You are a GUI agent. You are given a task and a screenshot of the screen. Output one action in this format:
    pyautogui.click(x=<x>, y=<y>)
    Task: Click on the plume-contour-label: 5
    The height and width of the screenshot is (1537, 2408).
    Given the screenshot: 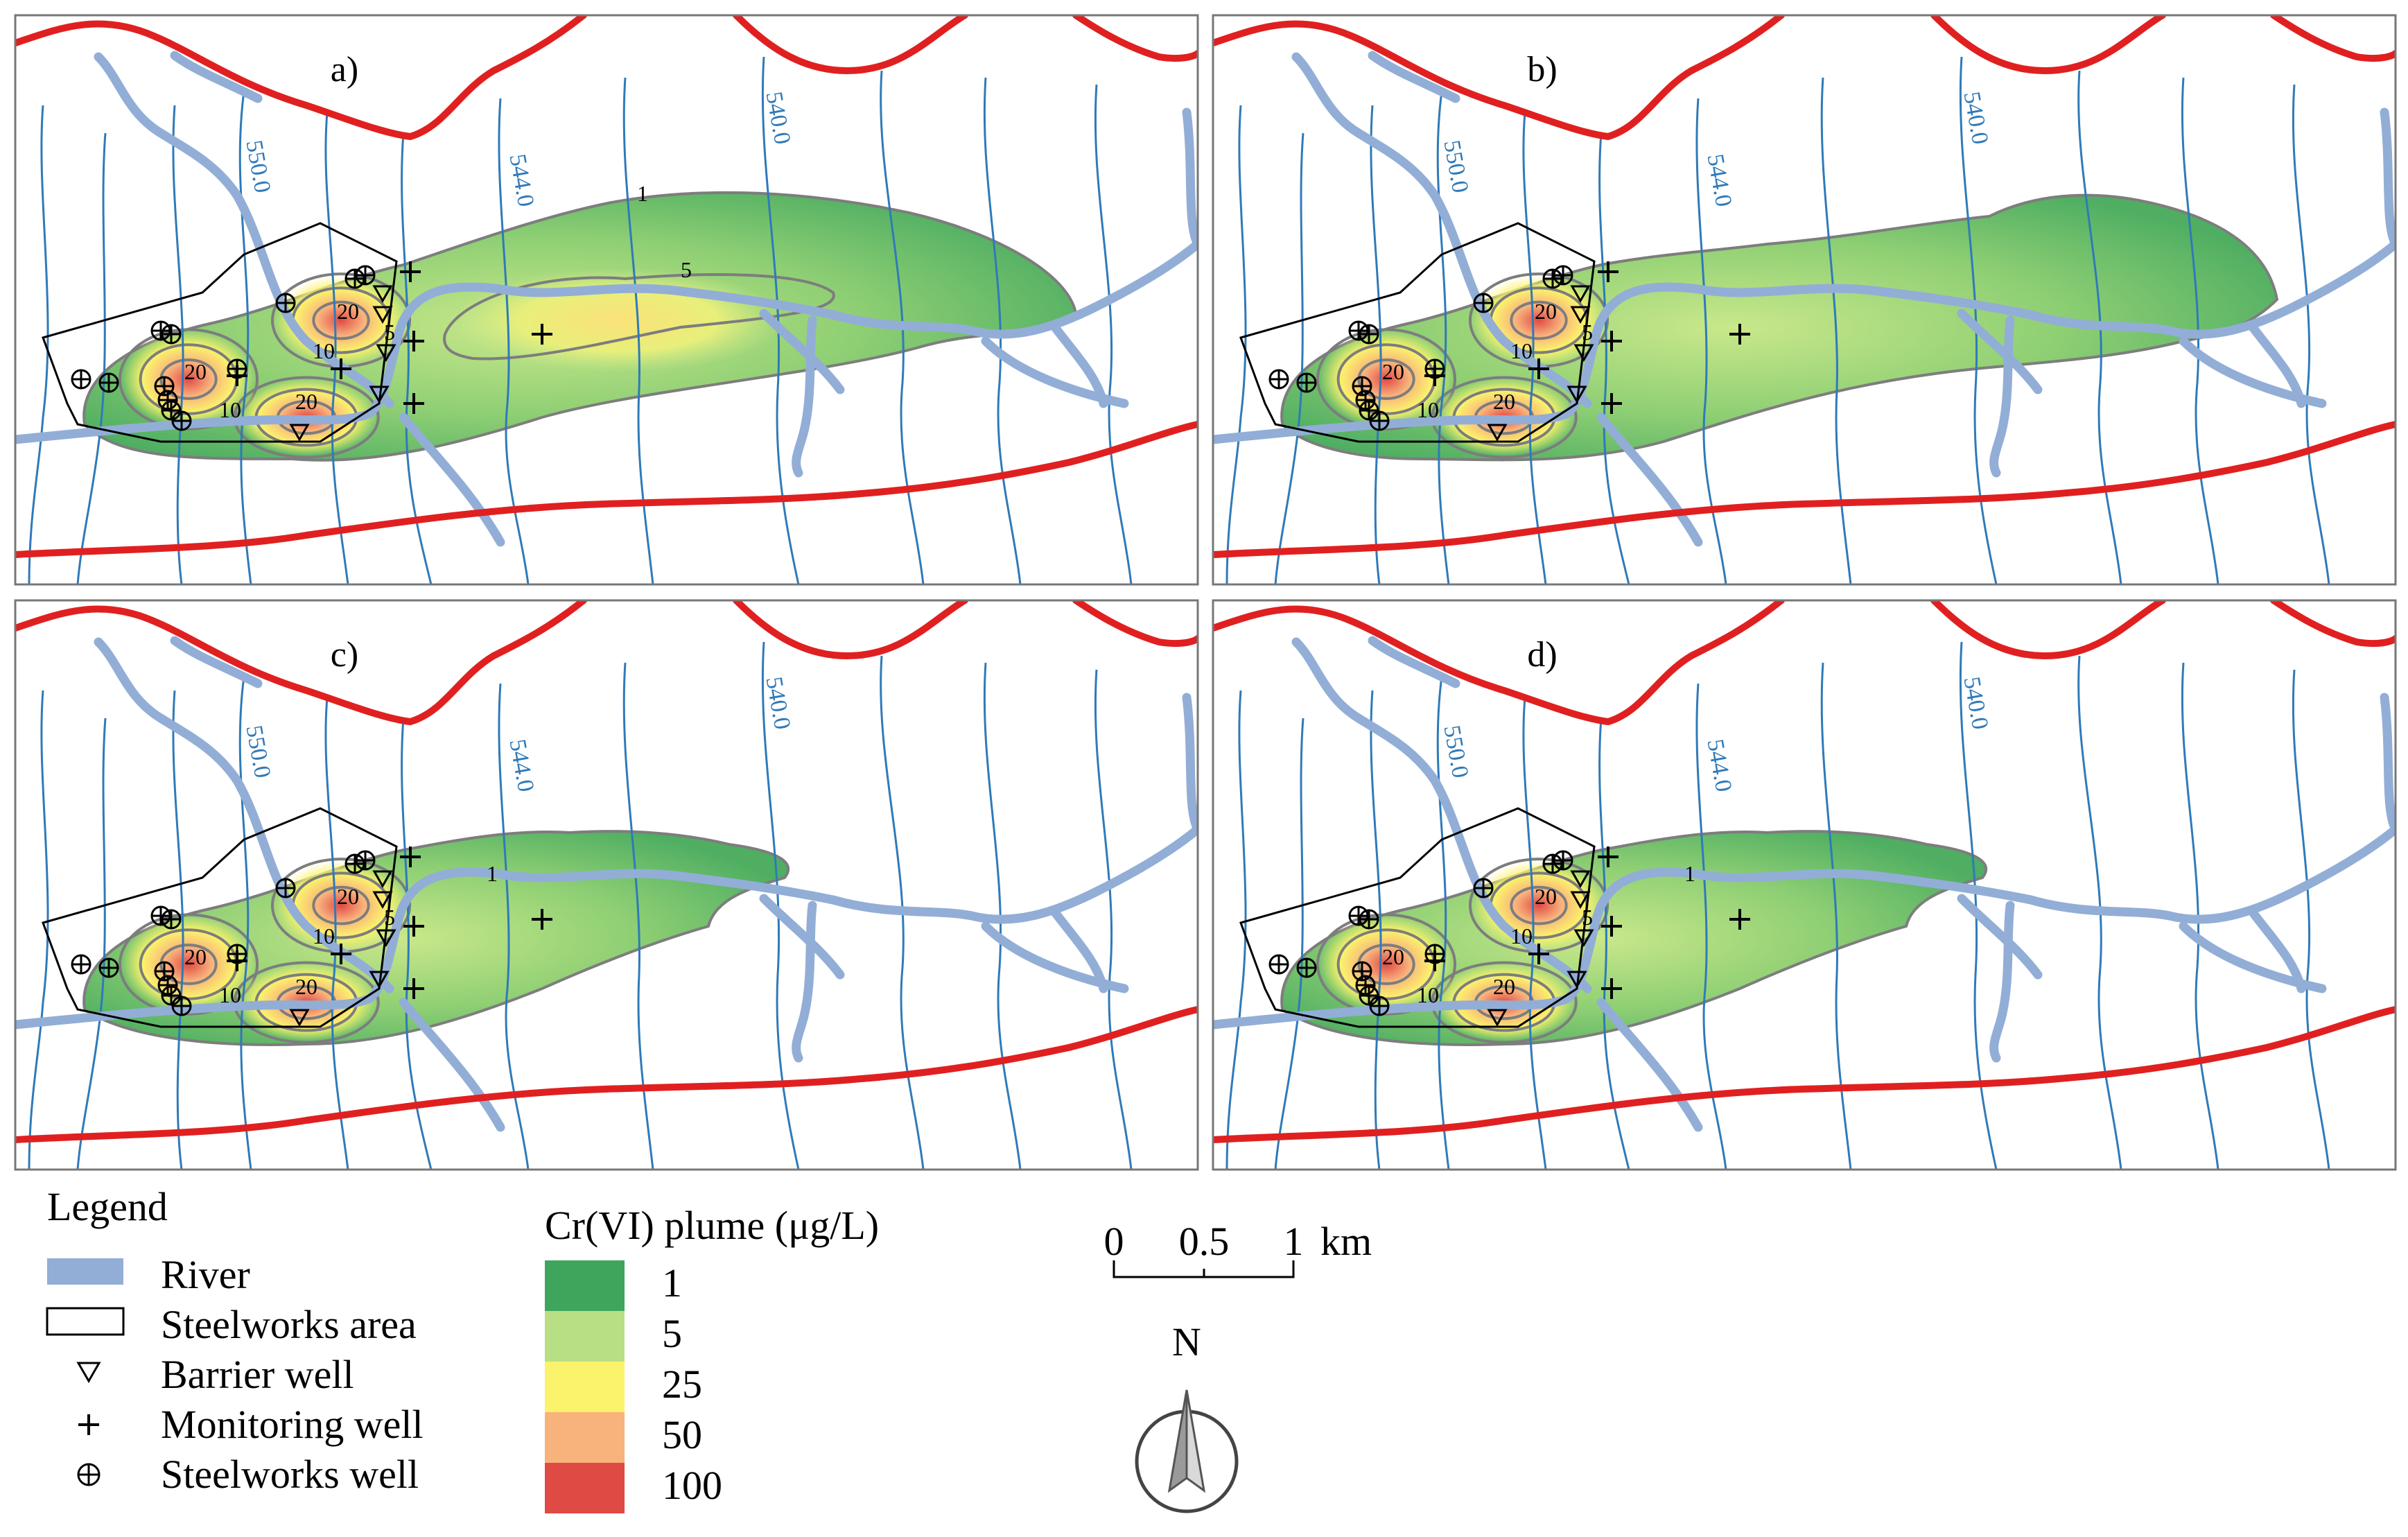 What is the action you would take?
    pyautogui.click(x=686, y=269)
    